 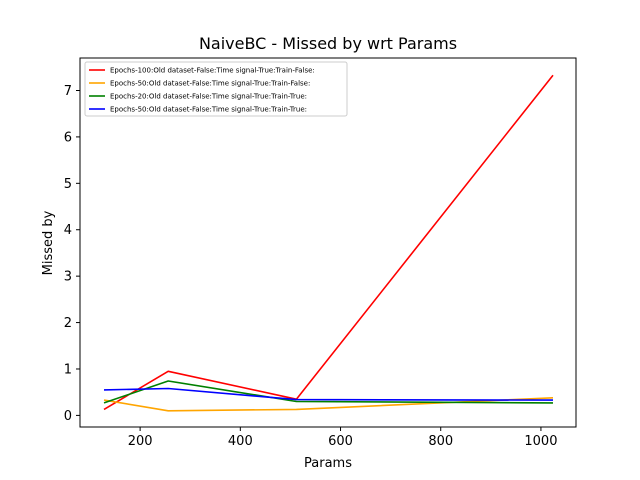 I want to click on y-tick-label: 1, so click(x=68, y=369).